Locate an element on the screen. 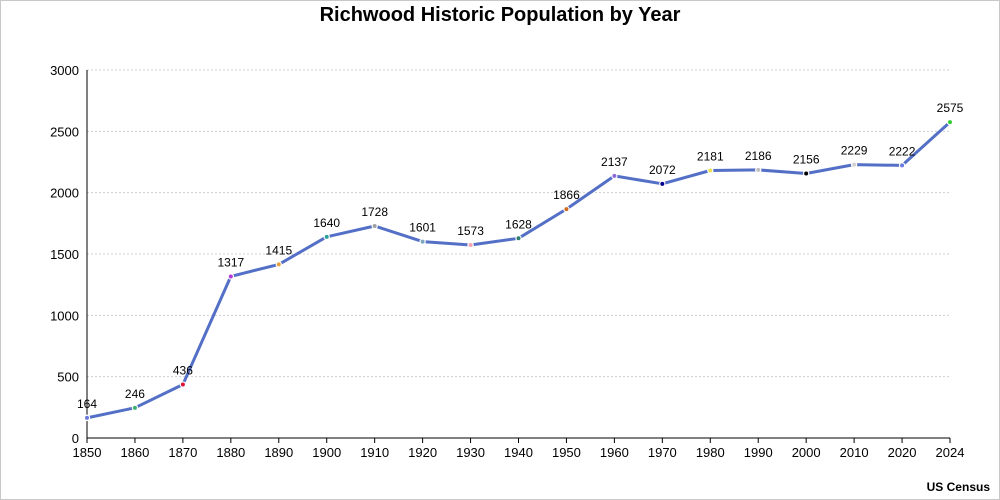 This screenshot has width=1000, height=500. y-tick-labels: 0 500 1000 1500 2000 2500 3000 is located at coordinates (64, 254).